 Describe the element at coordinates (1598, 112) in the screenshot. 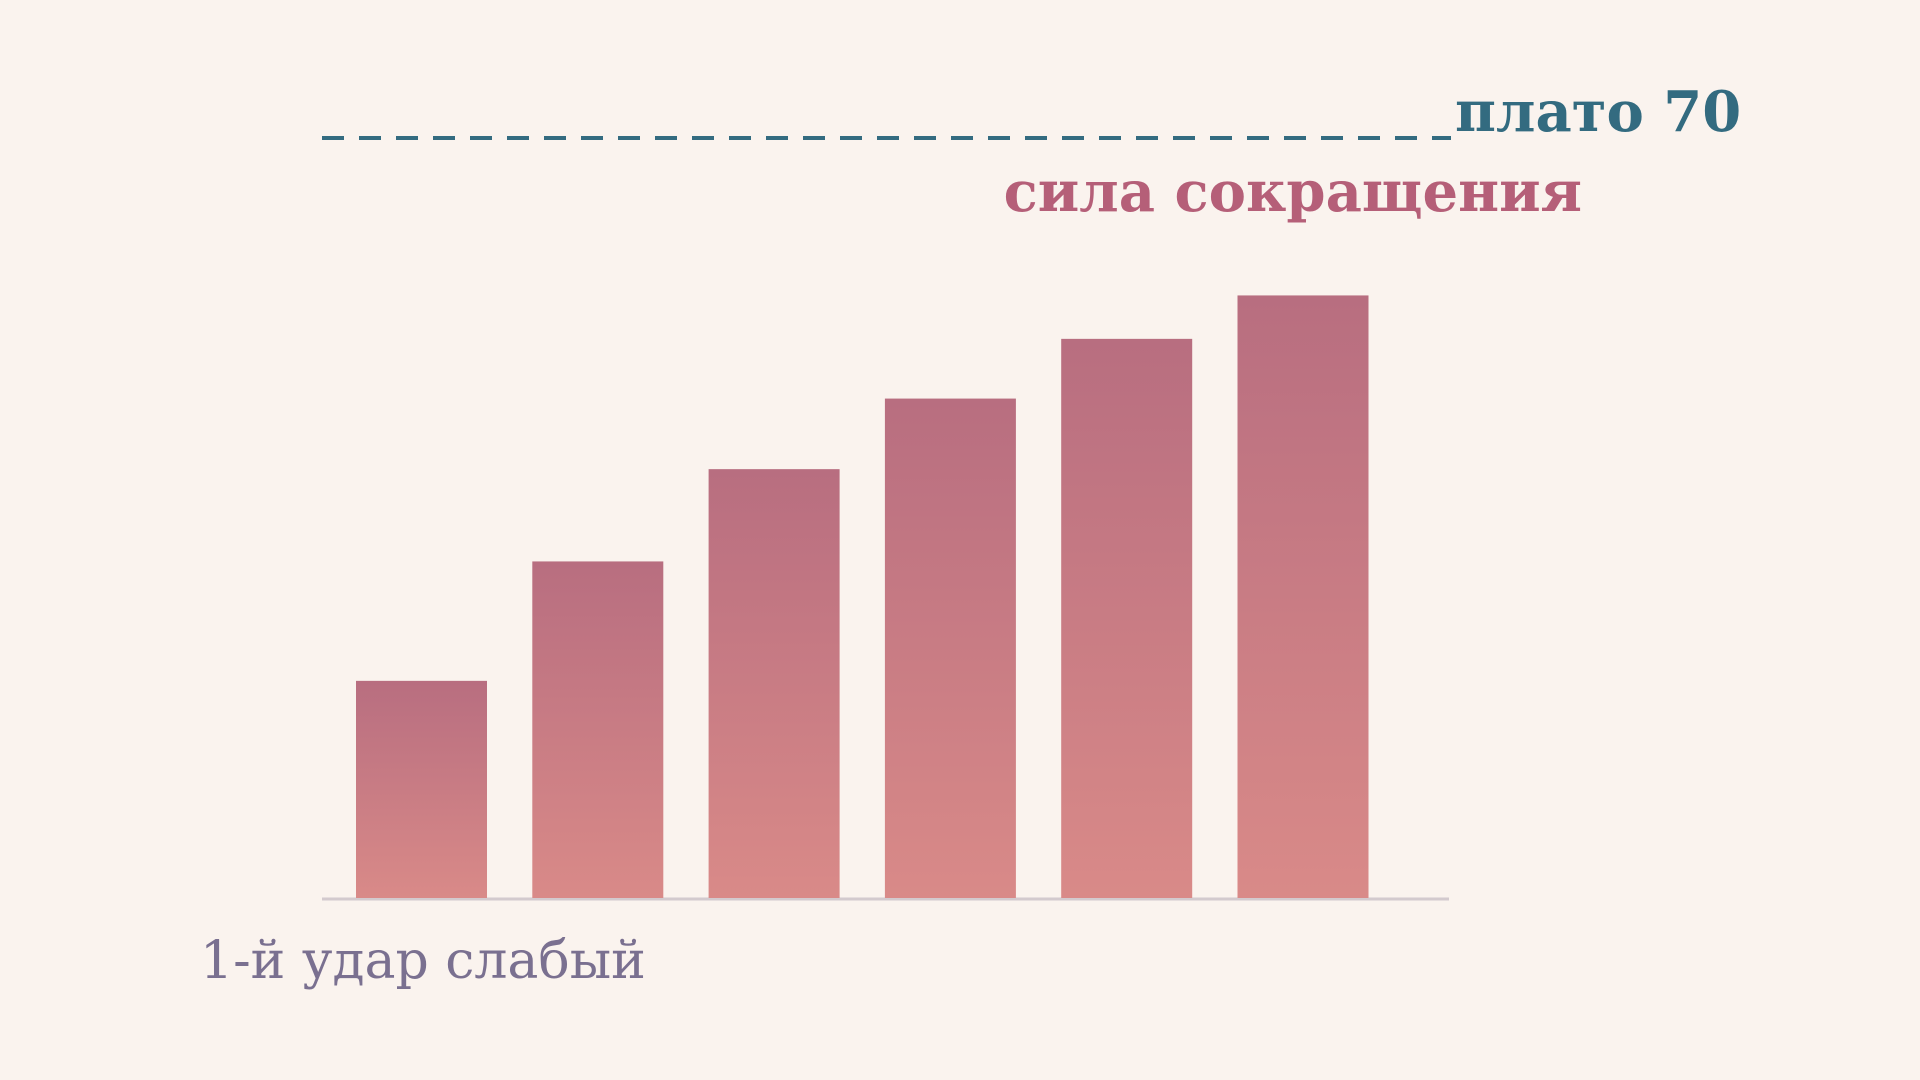

I see `plateau-label: плато 70` at that location.